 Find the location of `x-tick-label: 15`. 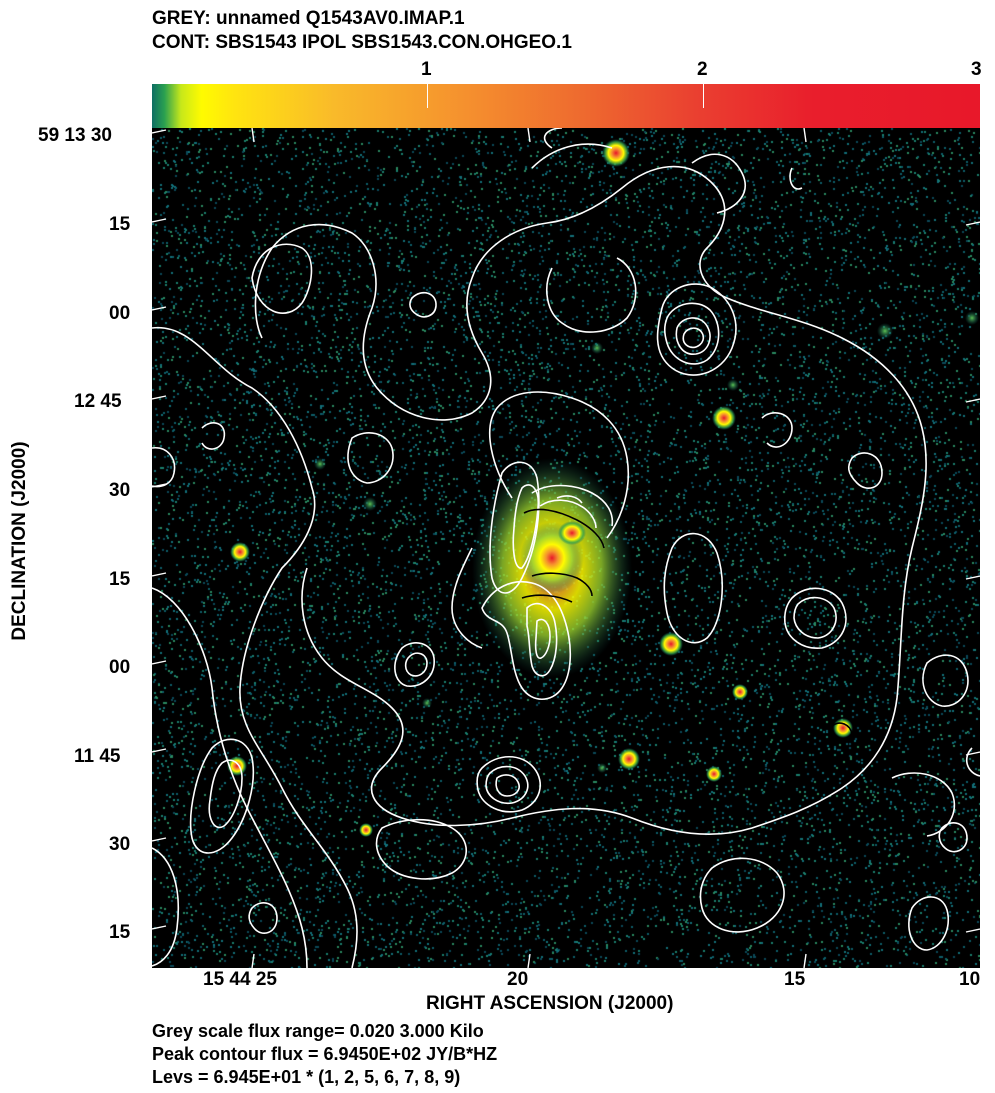

x-tick-label: 15 is located at coordinates (795, 979).